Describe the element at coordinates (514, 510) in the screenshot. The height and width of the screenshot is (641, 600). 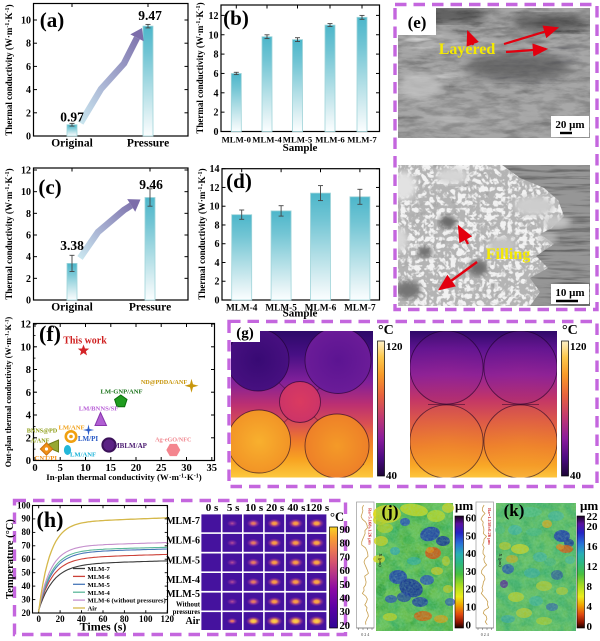
I see `svg-text: (k)` at that location.